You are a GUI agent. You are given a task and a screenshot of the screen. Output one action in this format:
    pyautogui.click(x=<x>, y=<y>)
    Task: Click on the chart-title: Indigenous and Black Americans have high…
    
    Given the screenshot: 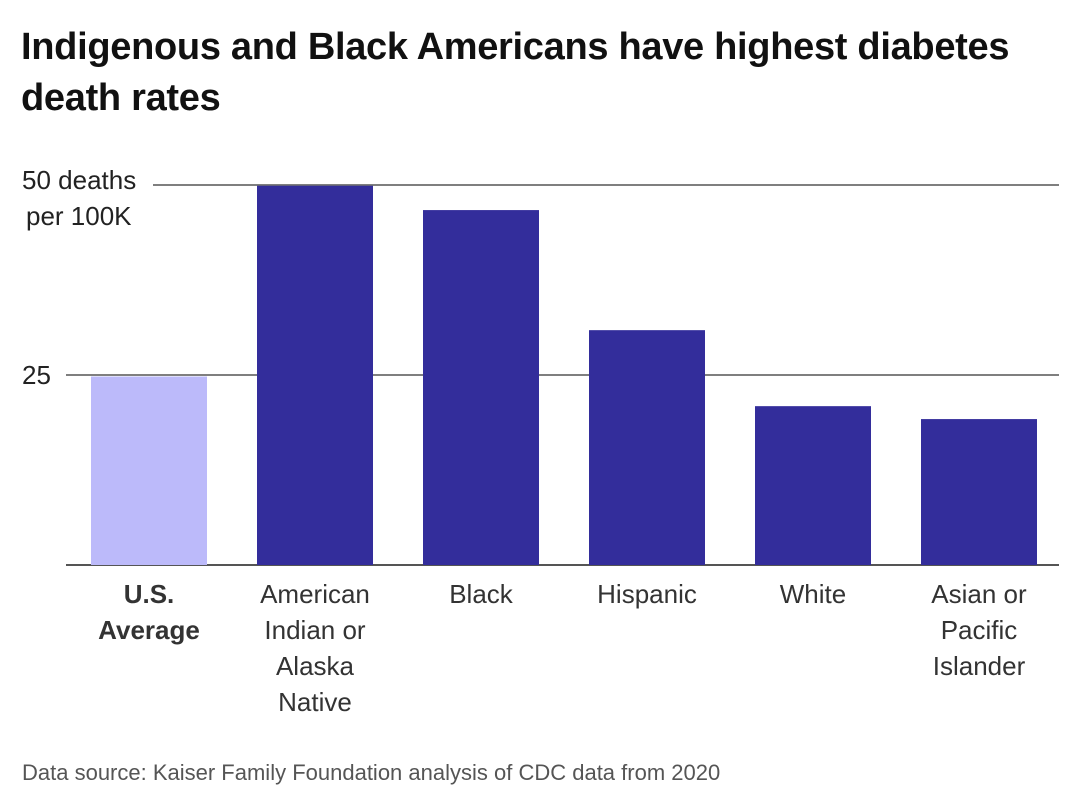 What is the action you would take?
    pyautogui.click(x=515, y=72)
    